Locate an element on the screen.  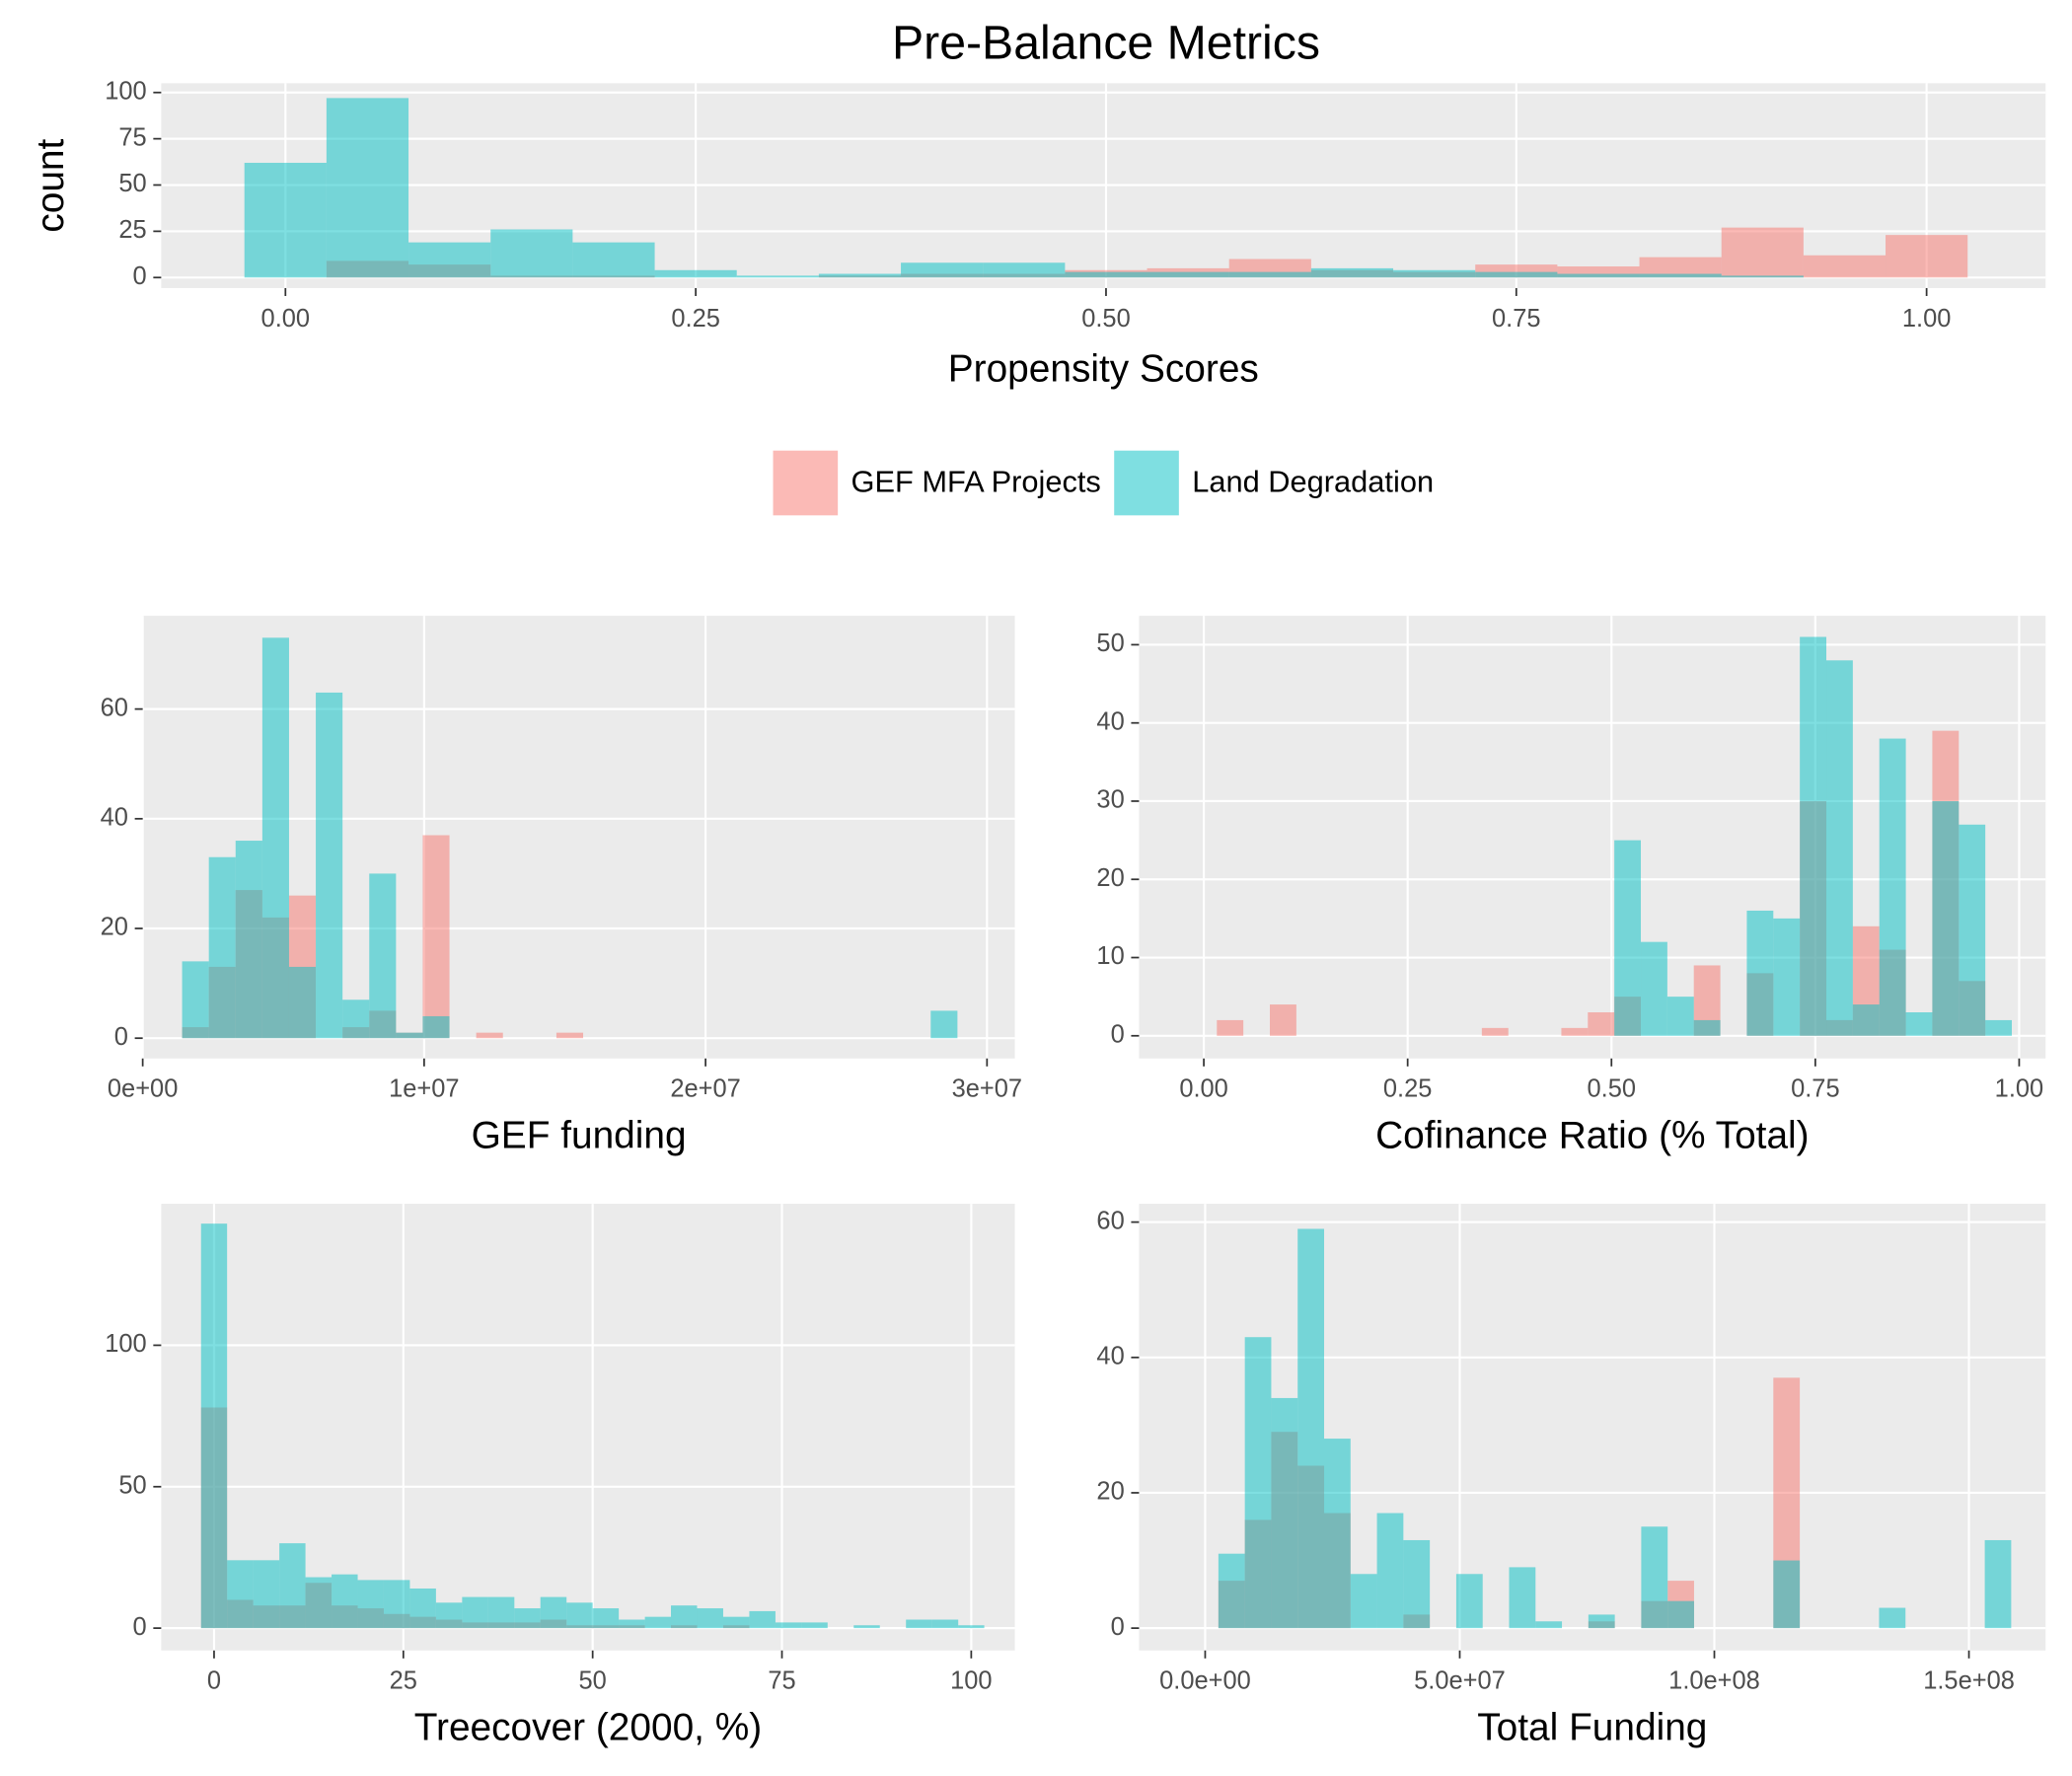
x-tick-label: 0 is located at coordinates (214, 1681).